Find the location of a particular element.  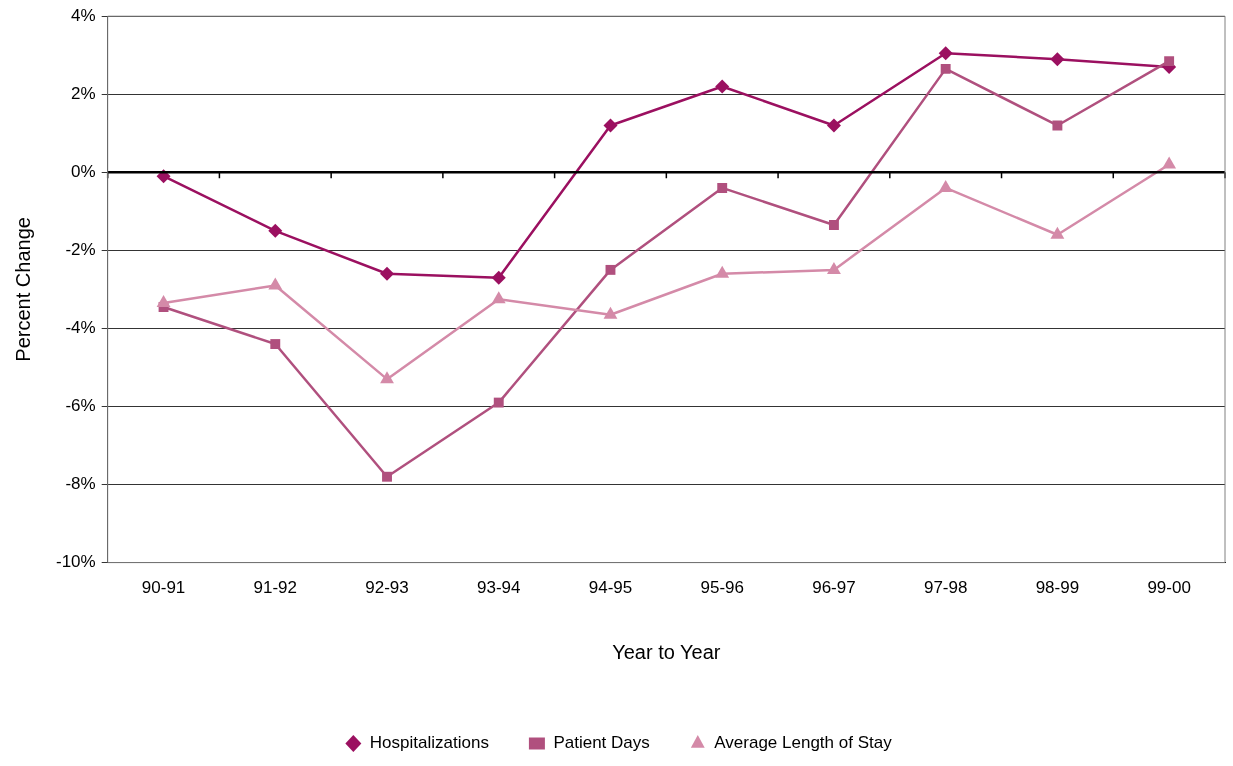

x-tick-label: 99-00 is located at coordinates (1169, 588).